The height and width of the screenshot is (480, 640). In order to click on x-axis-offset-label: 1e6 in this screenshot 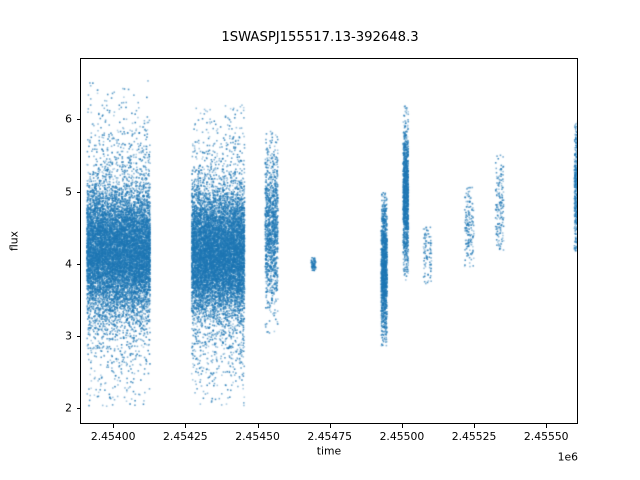, I will do `click(567, 457)`.